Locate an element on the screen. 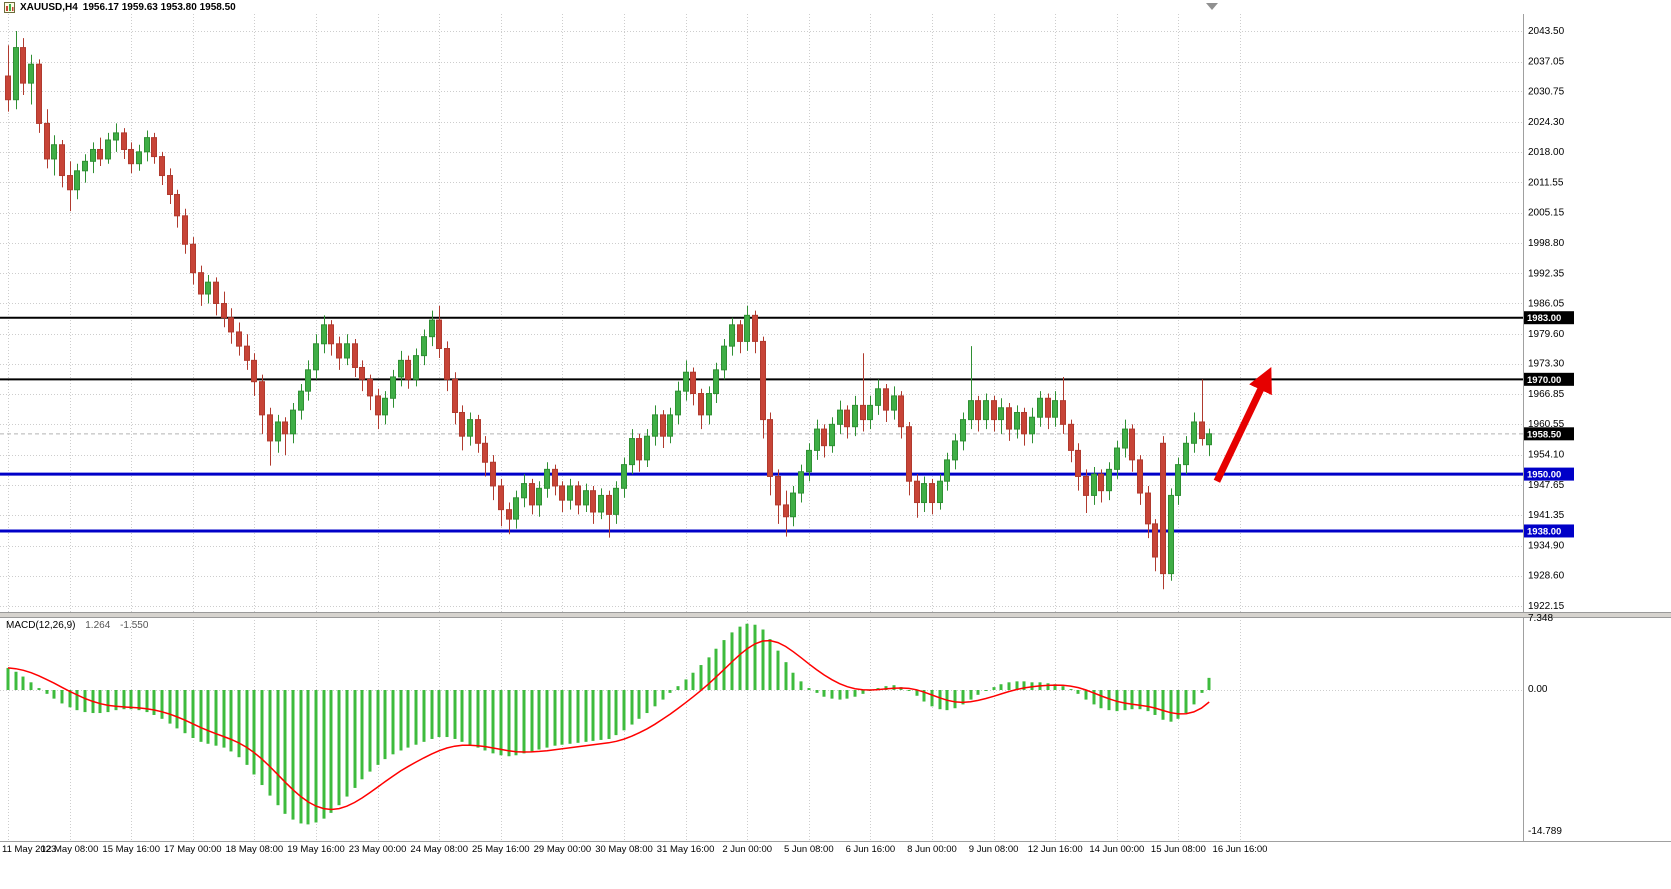 The height and width of the screenshot is (889, 1671). price-tick-label: 1922.15 is located at coordinates (1546, 606).